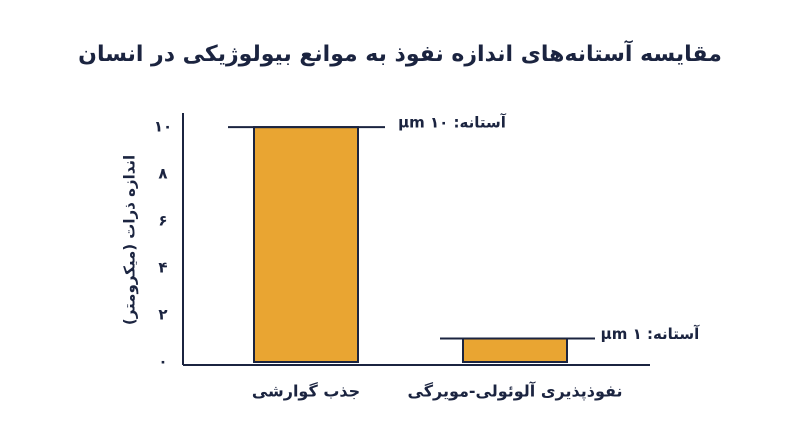 Image resolution: width=800 pixels, height=447 pixels. What do you see at coordinates (130, 240) in the screenshot?
I see `y-axis-label: اندازه ذرات (میکرومتر)` at bounding box center [130, 240].